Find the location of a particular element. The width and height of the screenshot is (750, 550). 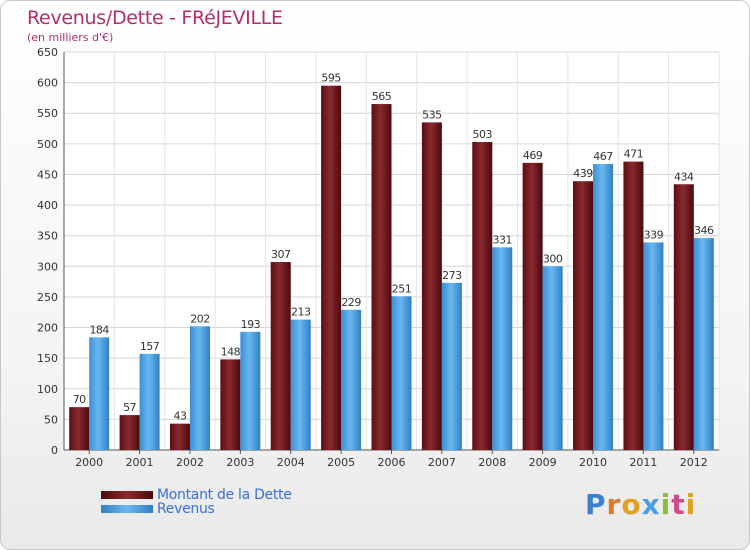

bar-debt-2011 is located at coordinates (633, 305).